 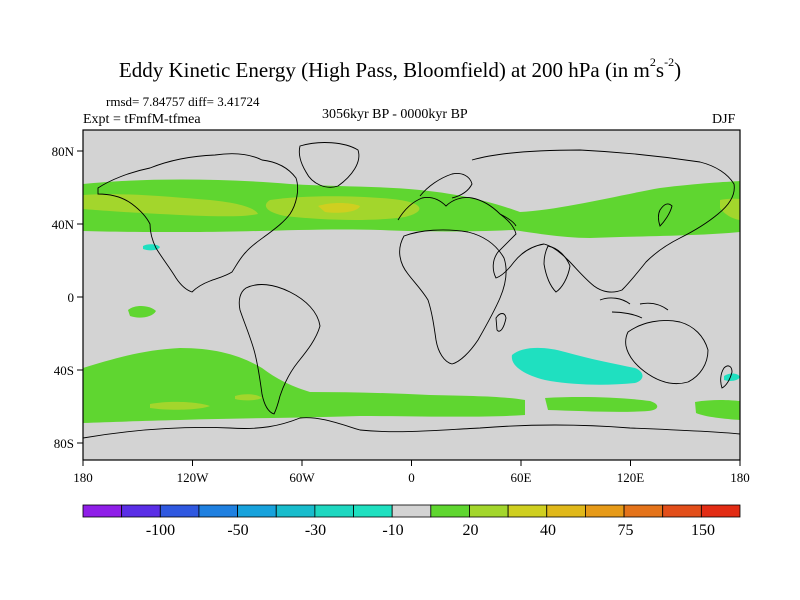 I want to click on colorbar-label-minus-30: -30, so click(x=315, y=530).